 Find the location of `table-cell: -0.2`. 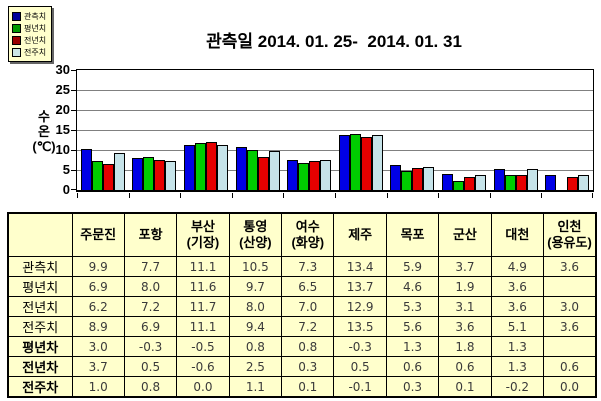

table-cell: -0.2 is located at coordinates (517, 387).